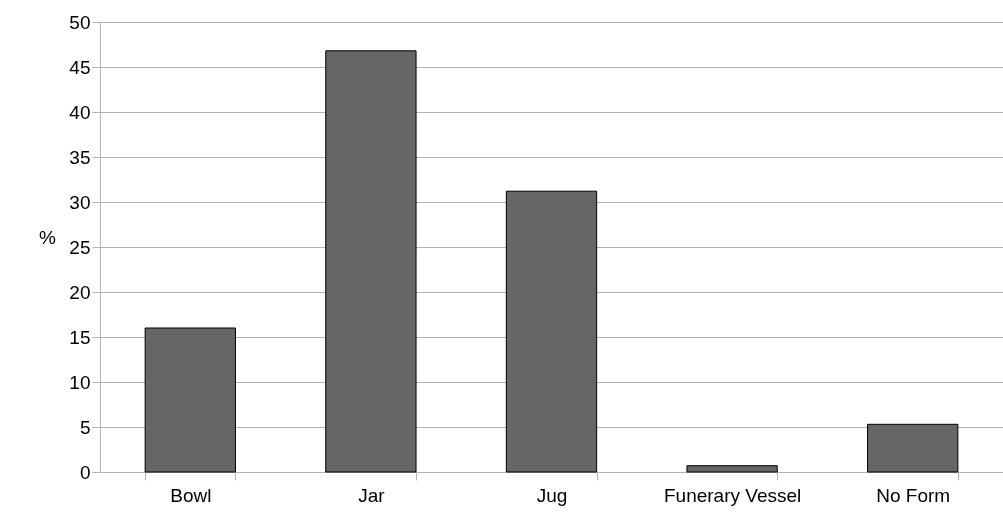 Image resolution: width=1003 pixels, height=521 pixels. What do you see at coordinates (80, 112) in the screenshot?
I see `y-tick-label: 40` at bounding box center [80, 112].